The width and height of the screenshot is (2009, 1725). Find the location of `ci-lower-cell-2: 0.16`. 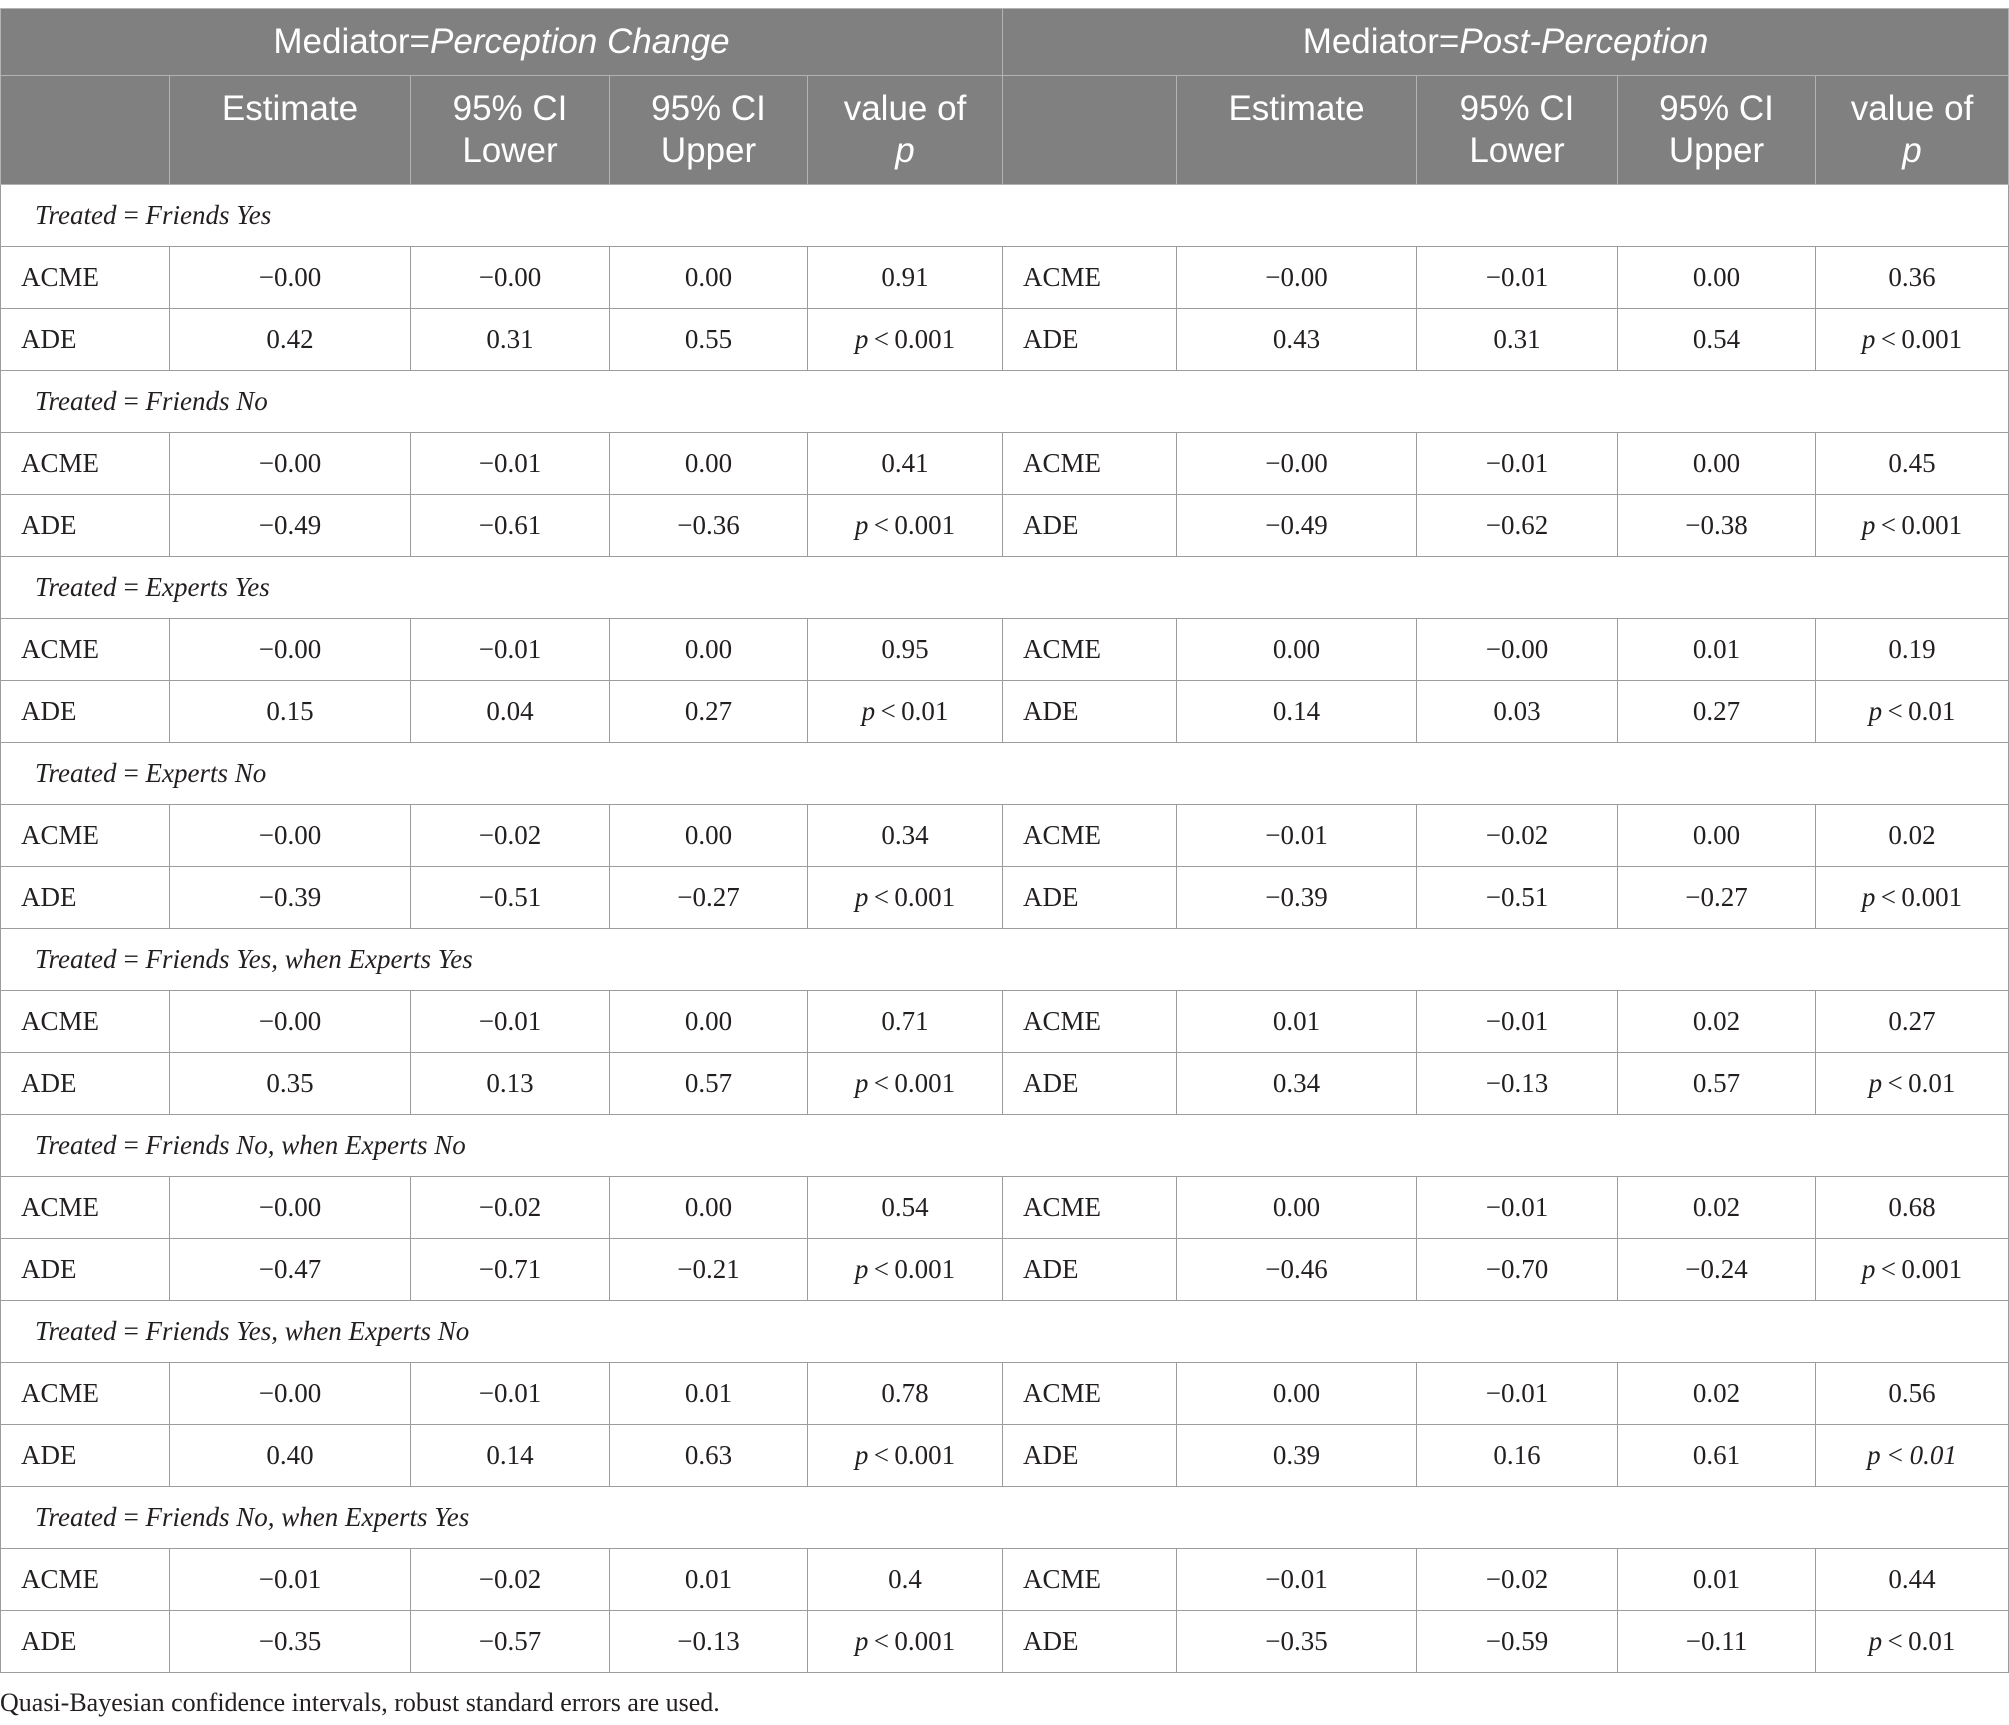

ci-lower-cell-2: 0.16 is located at coordinates (1517, 1455).